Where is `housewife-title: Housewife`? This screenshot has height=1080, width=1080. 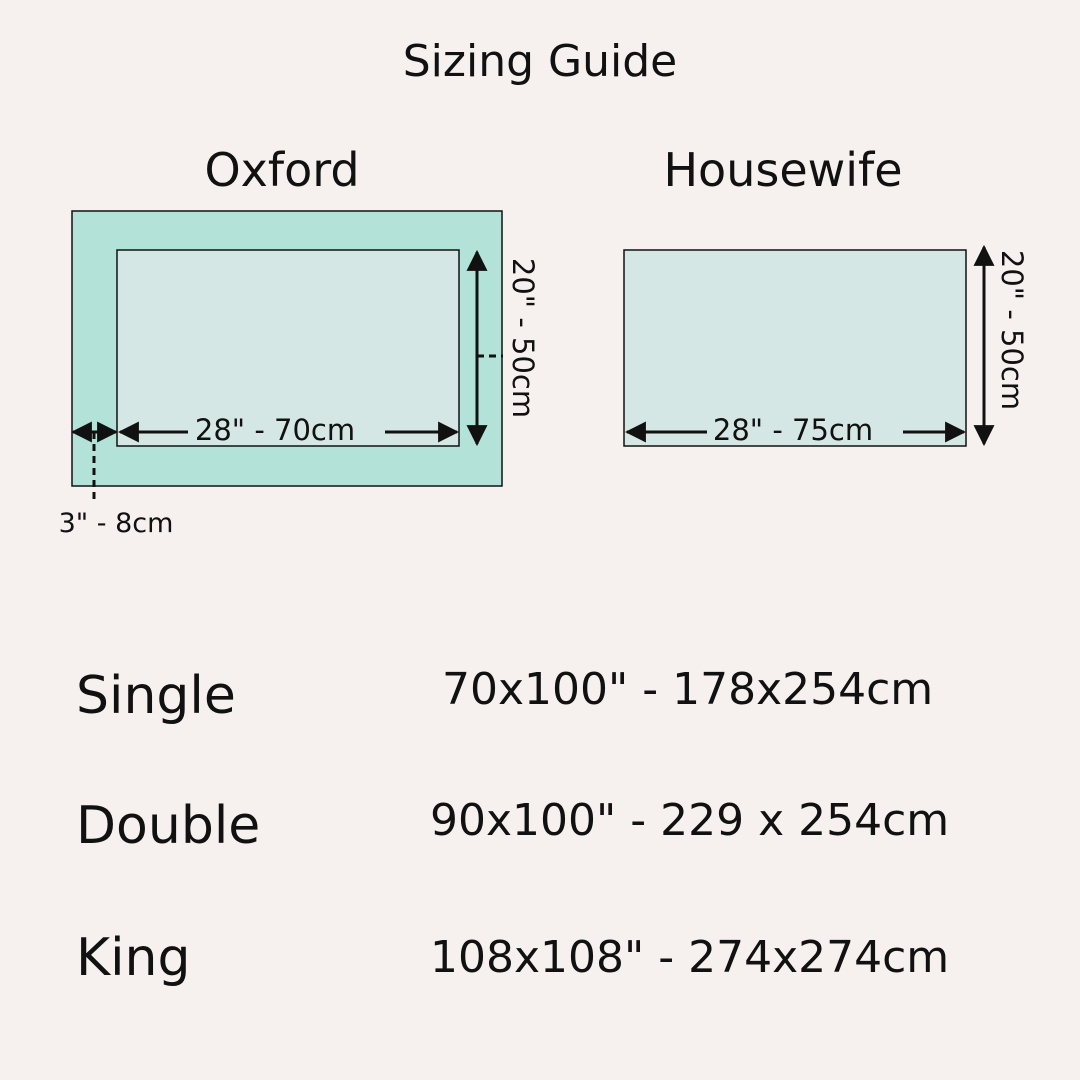 housewife-title: Housewife is located at coordinates (783, 170).